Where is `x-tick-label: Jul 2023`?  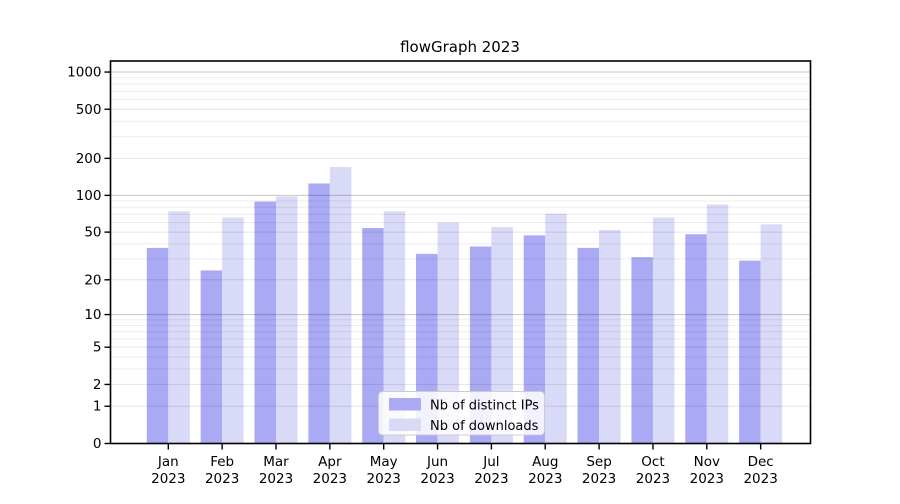 x-tick-label: Jul 2023 is located at coordinates (491, 470).